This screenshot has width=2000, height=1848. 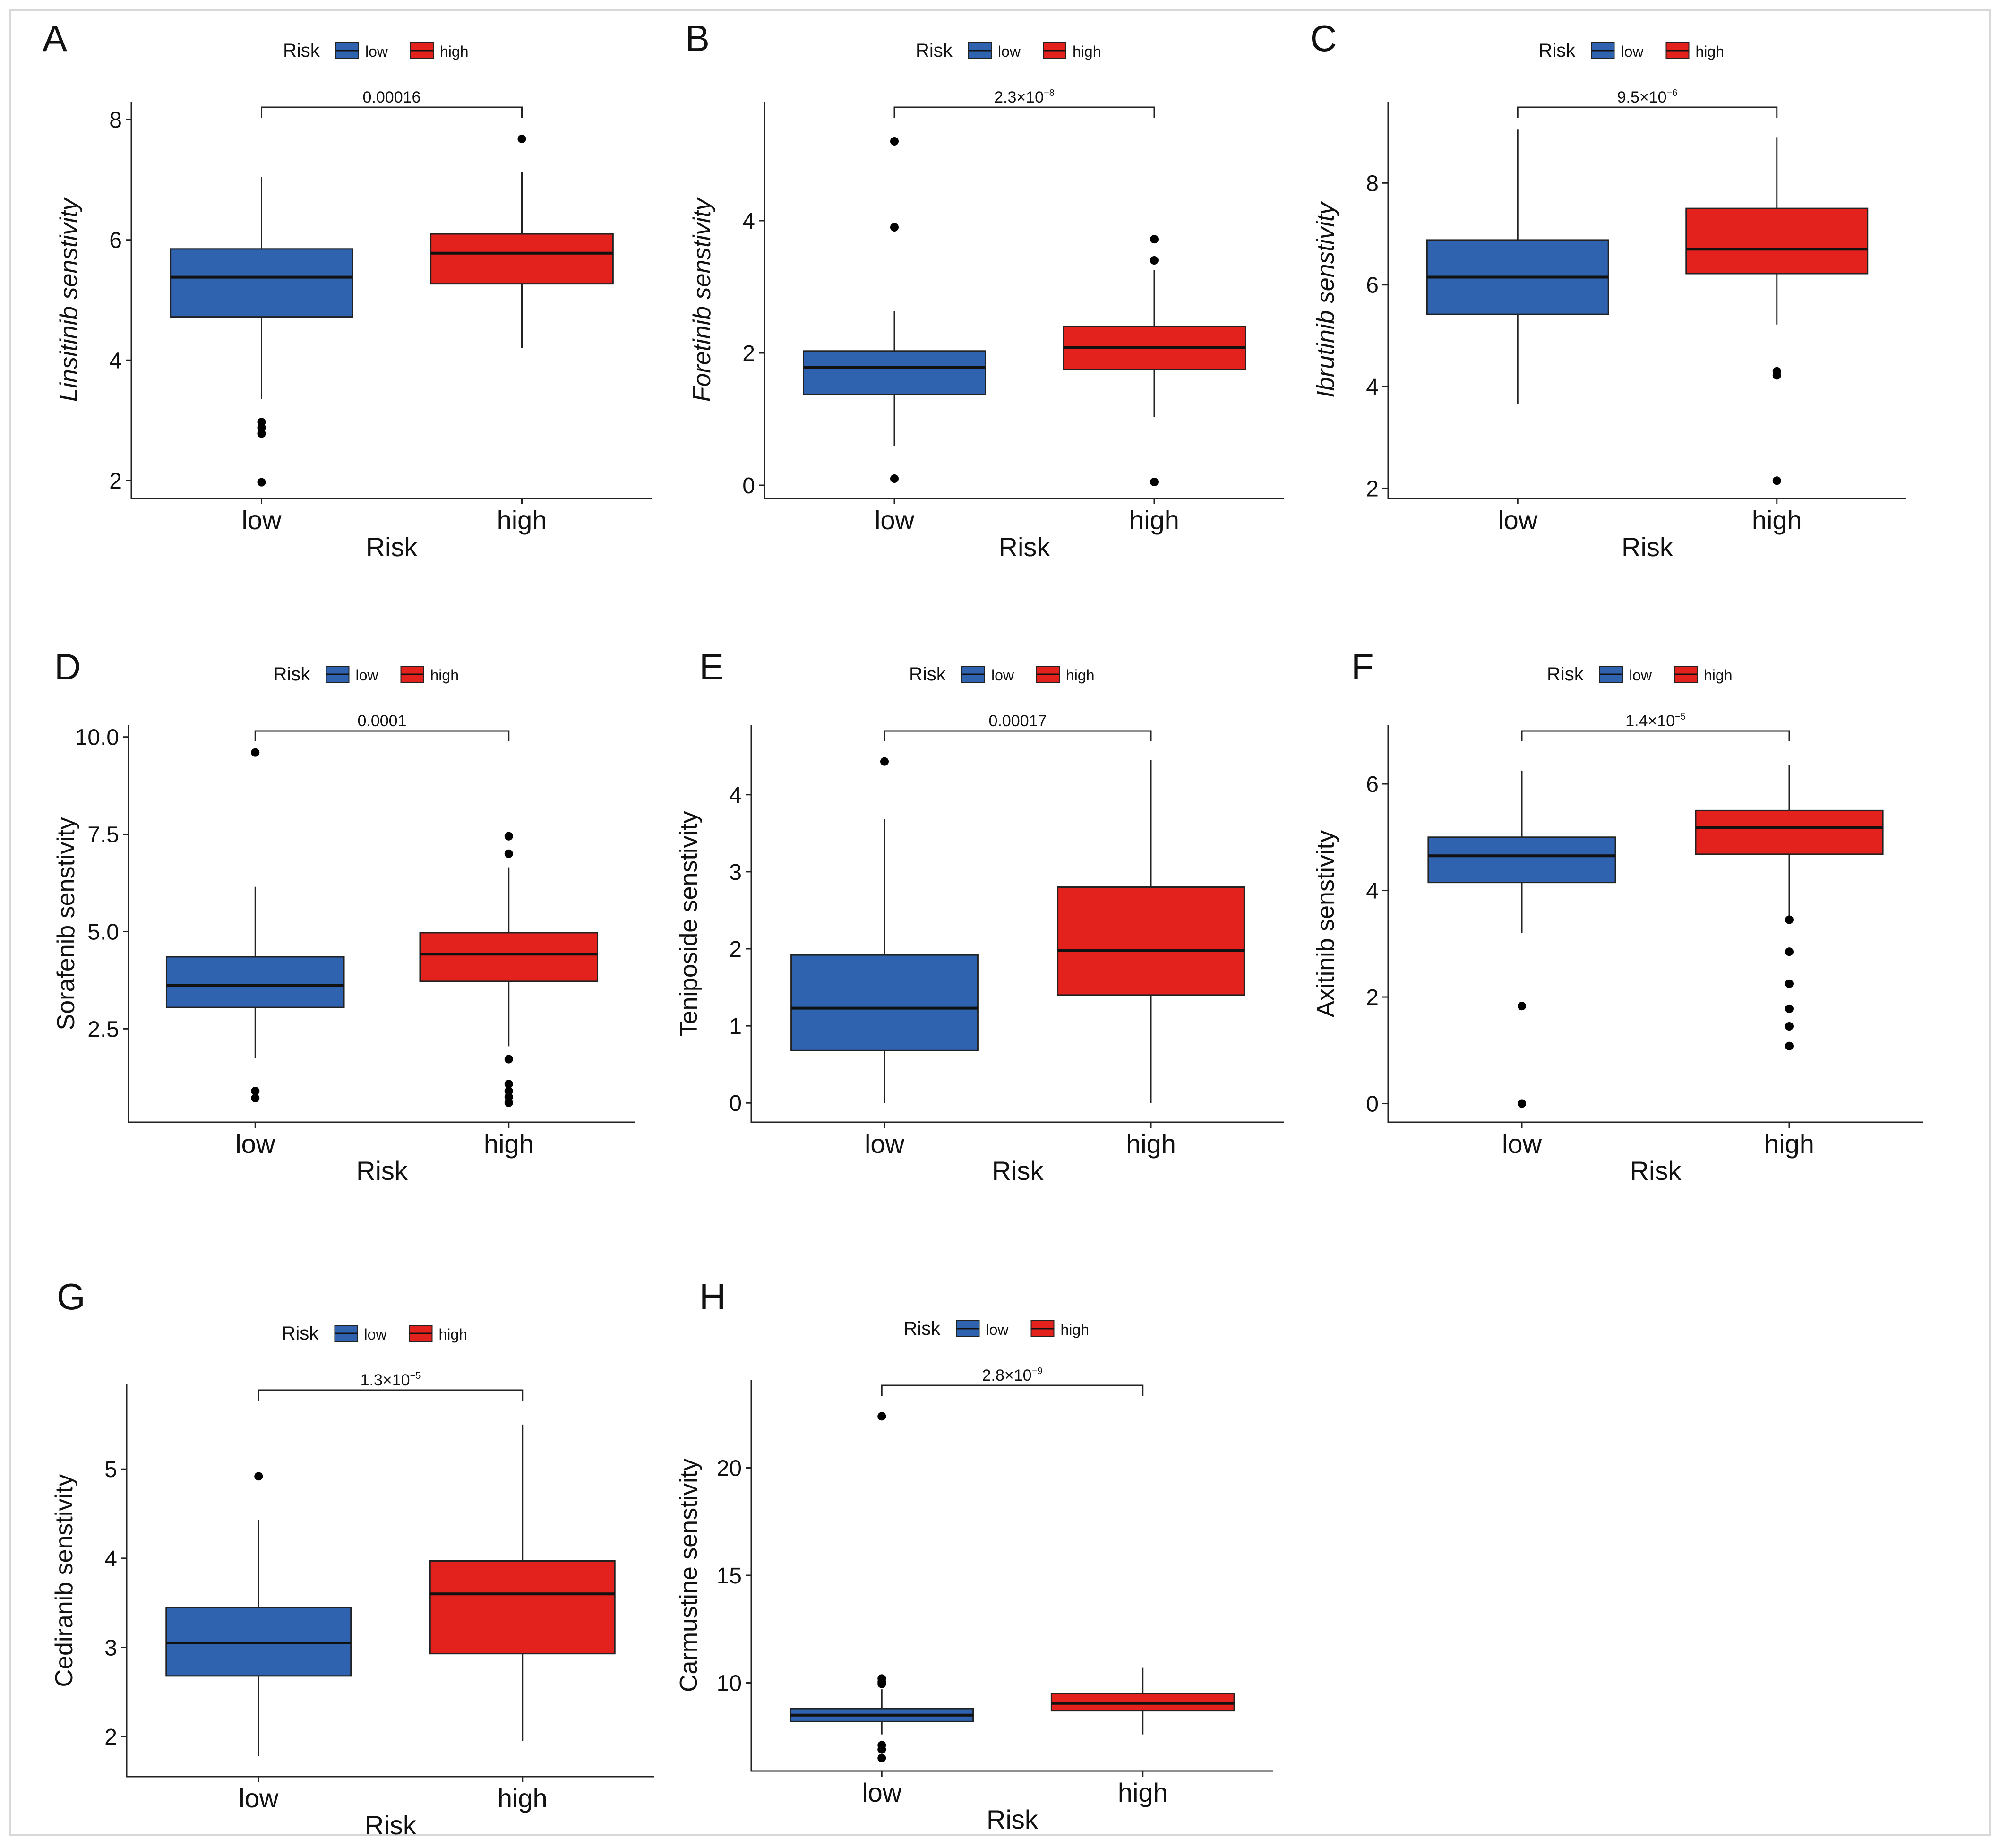 I want to click on p-value-base: 0.0001, so click(x=382, y=721).